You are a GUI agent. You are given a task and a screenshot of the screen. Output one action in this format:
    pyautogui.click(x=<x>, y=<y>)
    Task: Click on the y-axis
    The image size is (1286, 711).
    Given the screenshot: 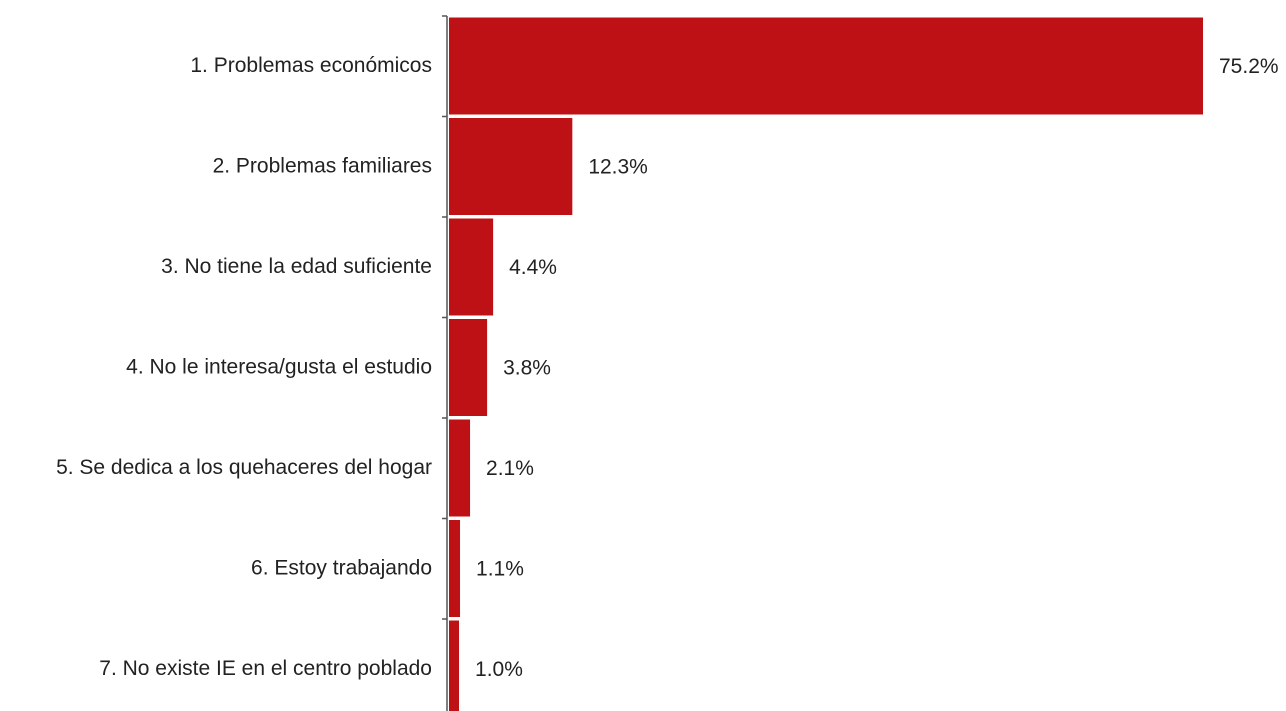 What is the action you would take?
    pyautogui.click(x=445, y=363)
    